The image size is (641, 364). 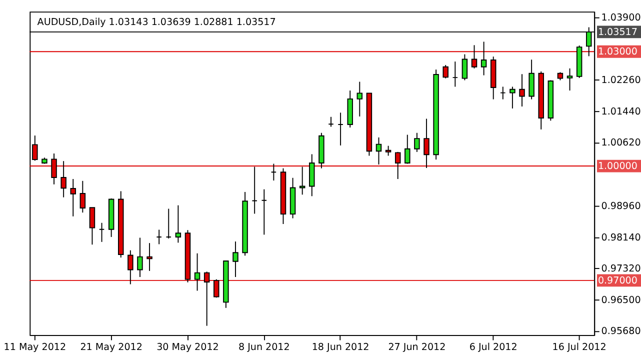 What do you see at coordinates (579, 347) in the screenshot?
I see `x-tick-label: 16 Jul 2012` at bounding box center [579, 347].